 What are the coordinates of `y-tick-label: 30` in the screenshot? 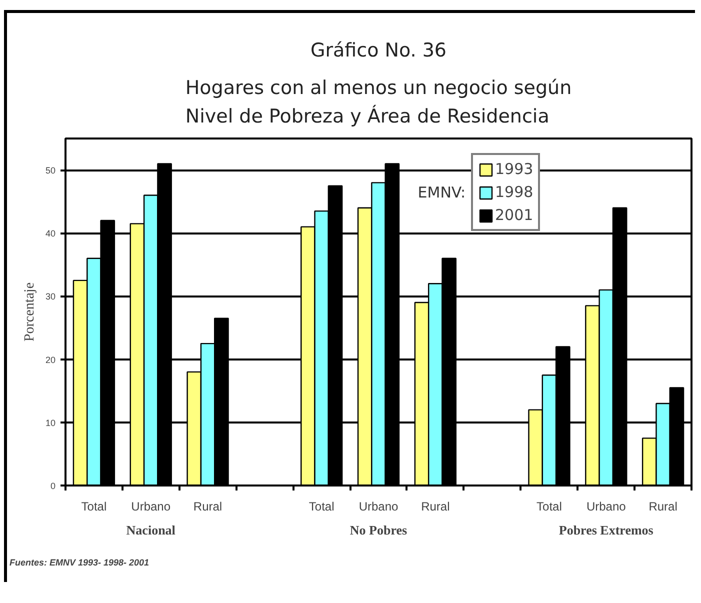 It's located at (50, 297).